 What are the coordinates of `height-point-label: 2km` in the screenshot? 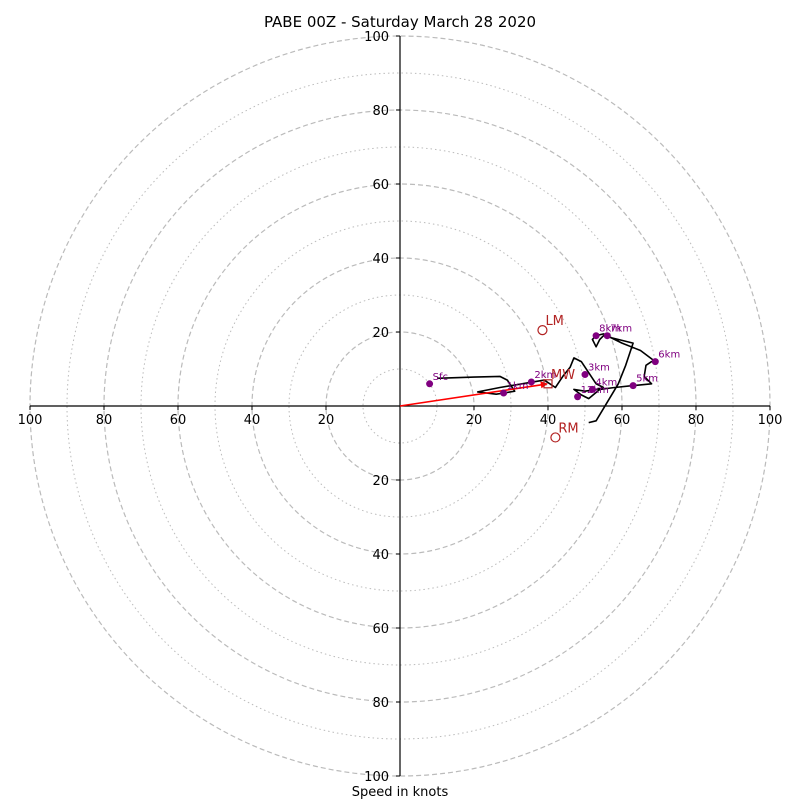 It's located at (545, 375).